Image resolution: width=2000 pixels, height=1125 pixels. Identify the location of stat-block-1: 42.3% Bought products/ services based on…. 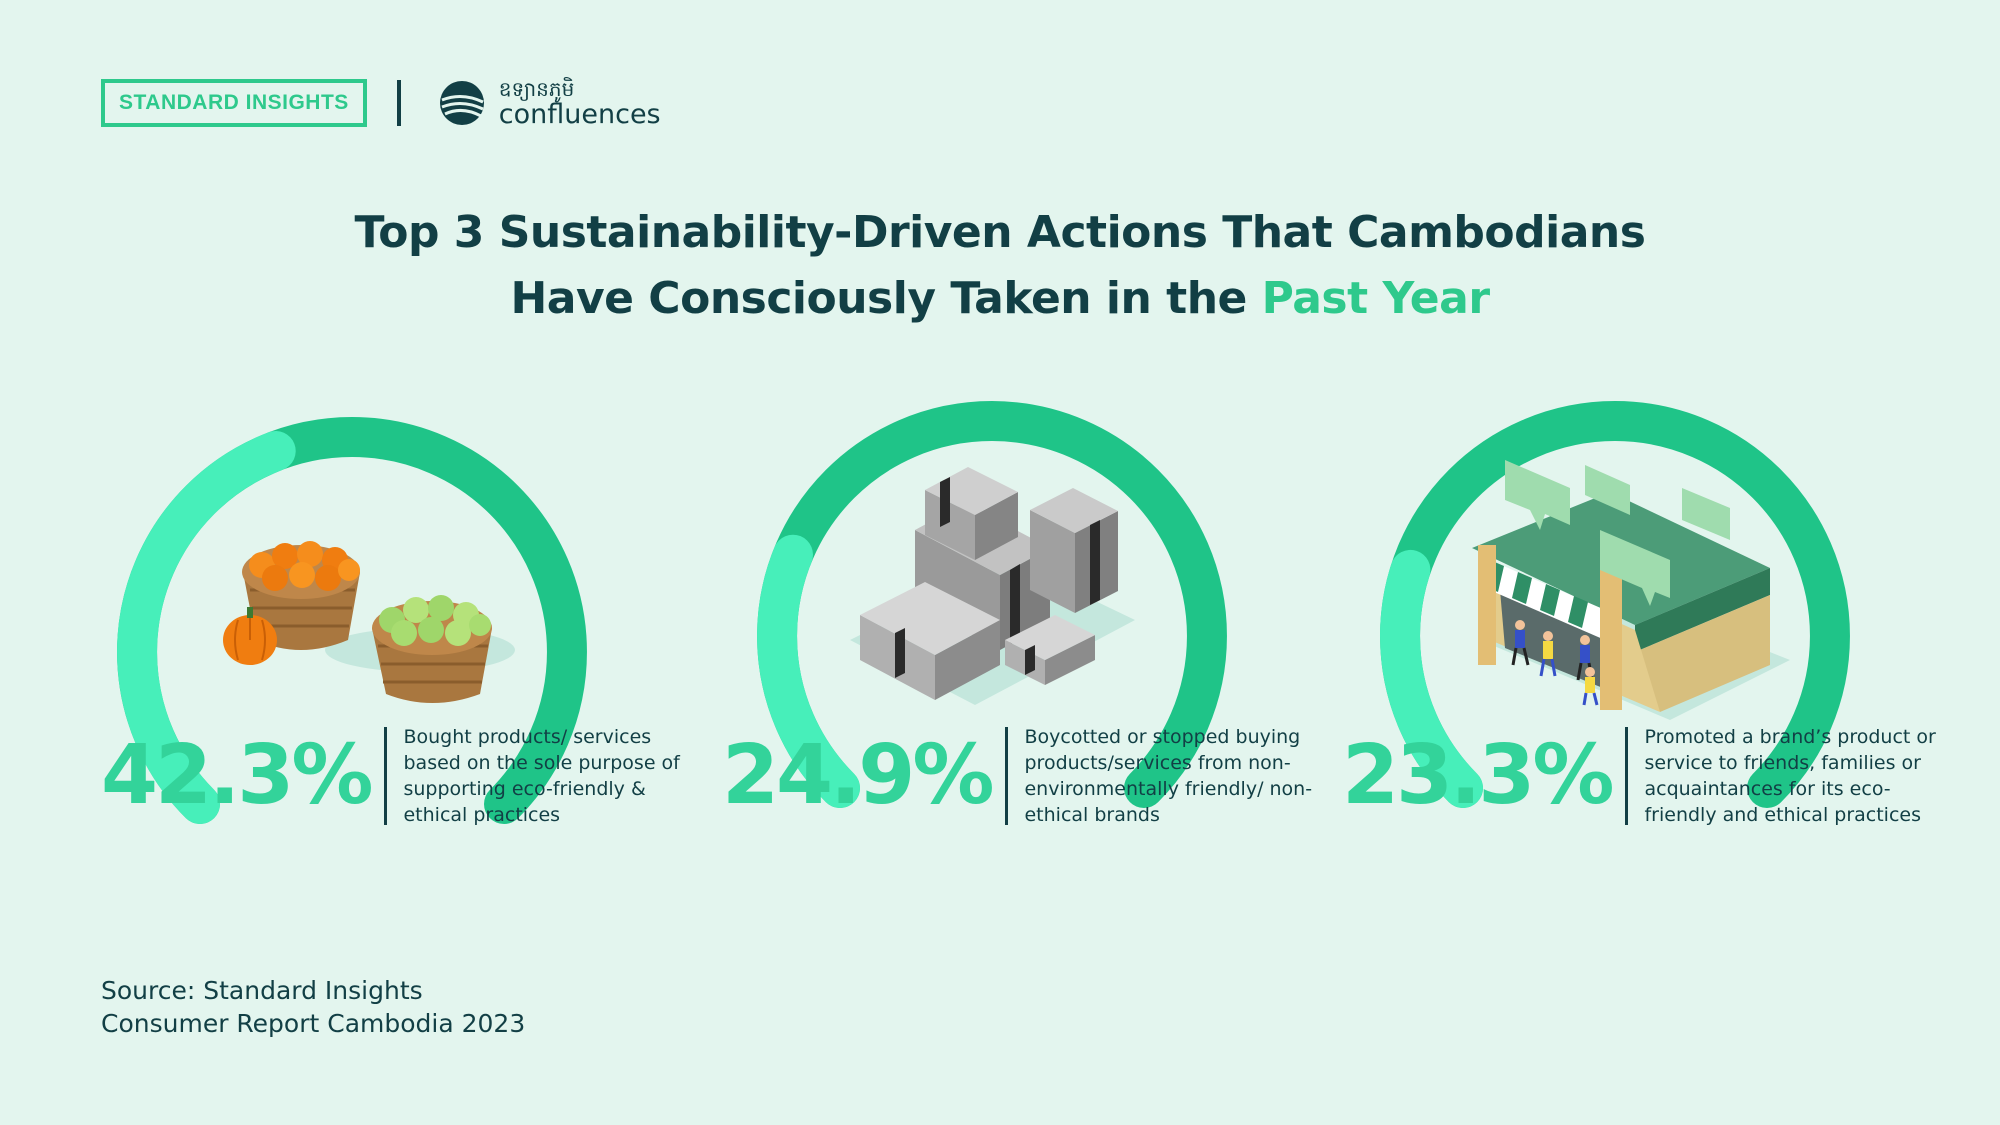
(404, 776).